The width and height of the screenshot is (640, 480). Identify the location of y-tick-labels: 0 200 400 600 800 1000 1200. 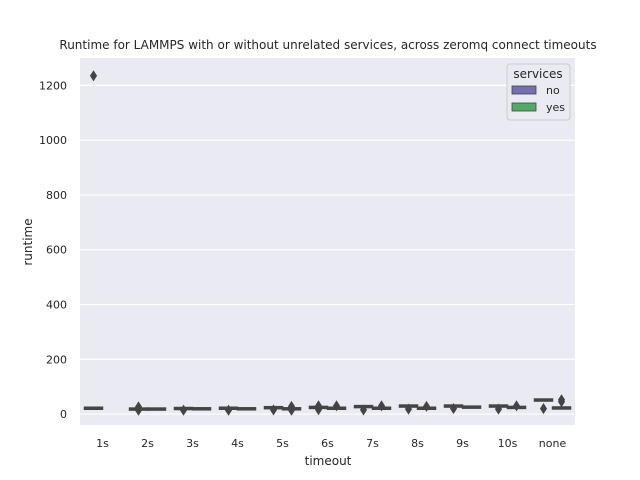
(53, 250).